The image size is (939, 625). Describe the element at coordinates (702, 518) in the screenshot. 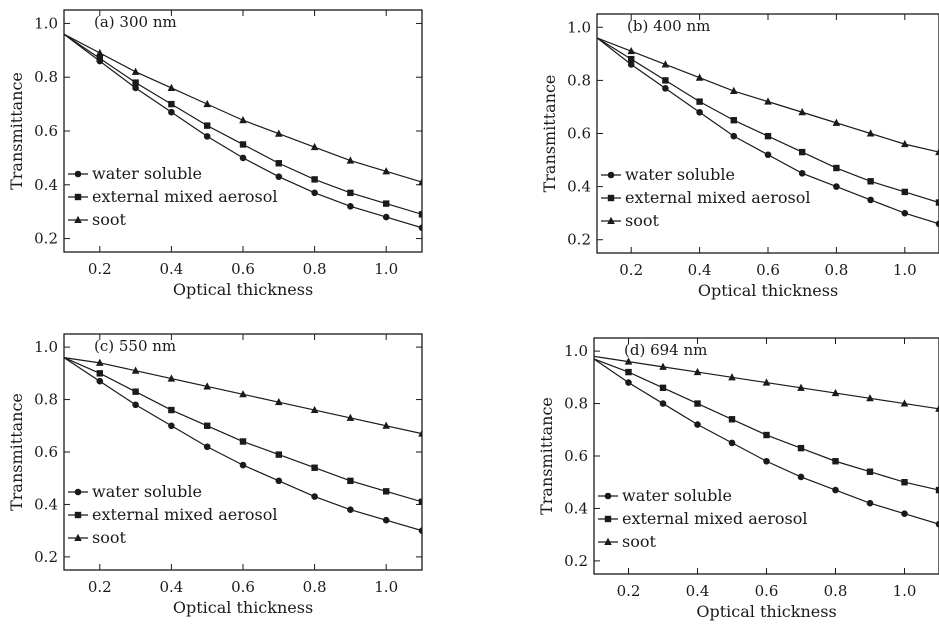

I see `legend: water soluble external mixed aerosol soot` at that location.